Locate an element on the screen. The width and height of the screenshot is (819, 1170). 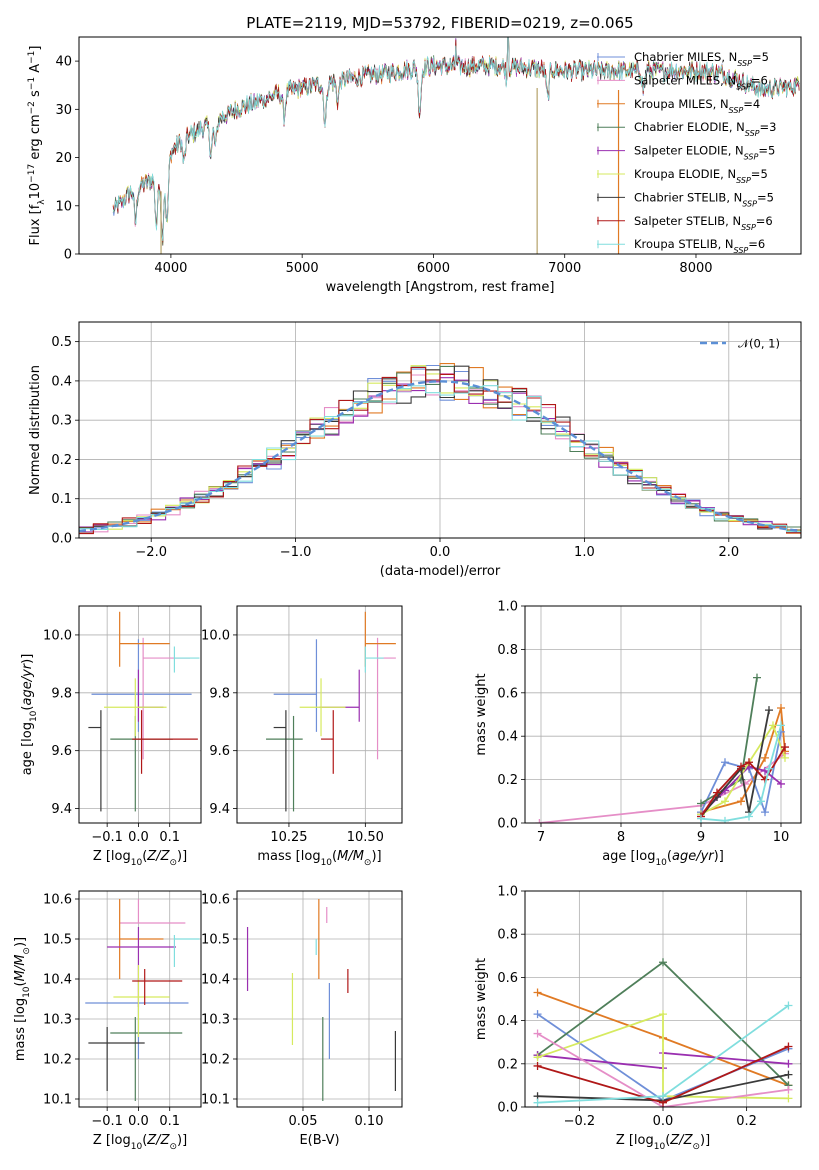
ebv_mass-axes: 0.05 0.10 10.1 10.2 10.3 10.4 10.5 10.6 is located at coordinates (301, 1010).